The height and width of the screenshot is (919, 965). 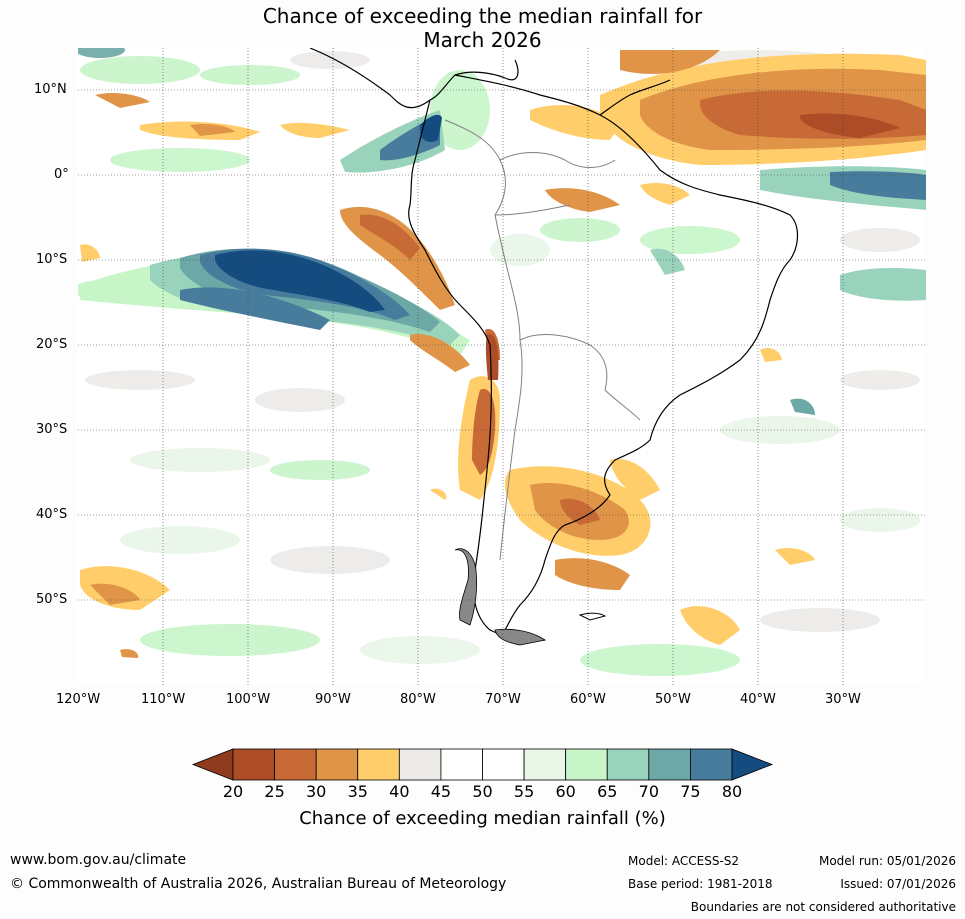 What do you see at coordinates (732, 791) in the screenshot?
I see `colorbar-tick-label: 80` at bounding box center [732, 791].